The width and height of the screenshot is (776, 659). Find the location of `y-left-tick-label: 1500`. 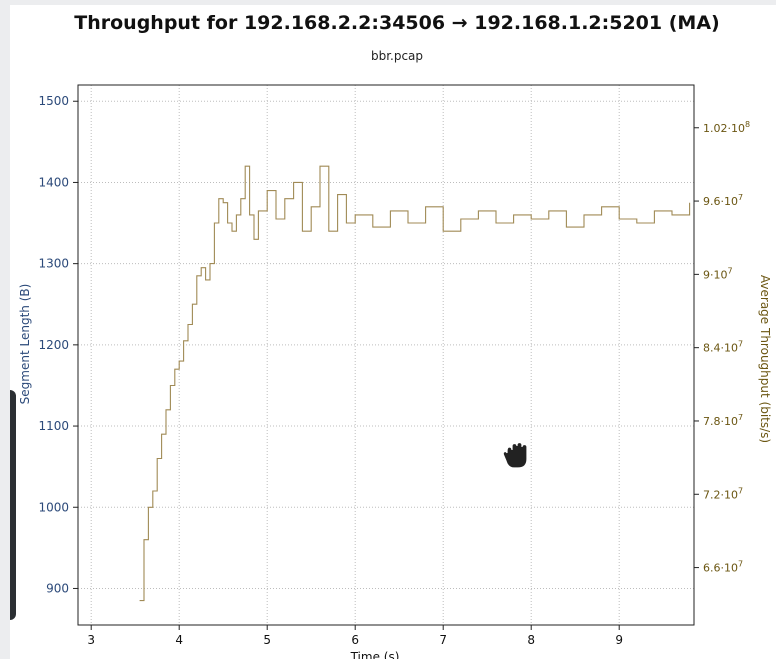

y-left-tick-label: 1500 is located at coordinates (53, 101).